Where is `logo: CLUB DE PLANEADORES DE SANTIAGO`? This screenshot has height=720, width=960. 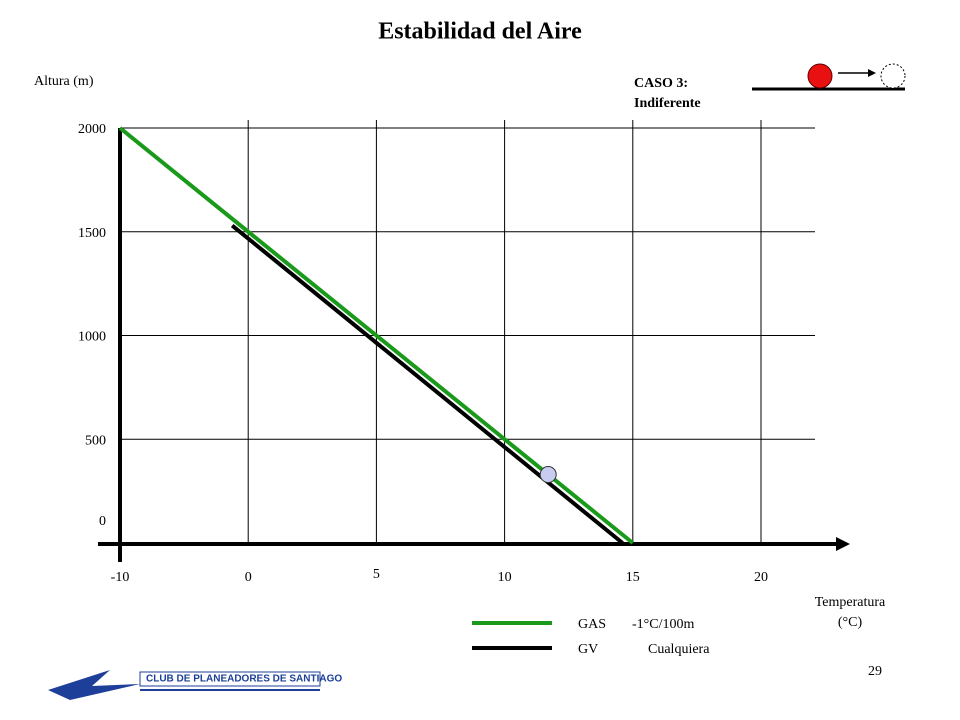 logo: CLUB DE PLANEADORES DE SANTIAGO is located at coordinates (191, 685).